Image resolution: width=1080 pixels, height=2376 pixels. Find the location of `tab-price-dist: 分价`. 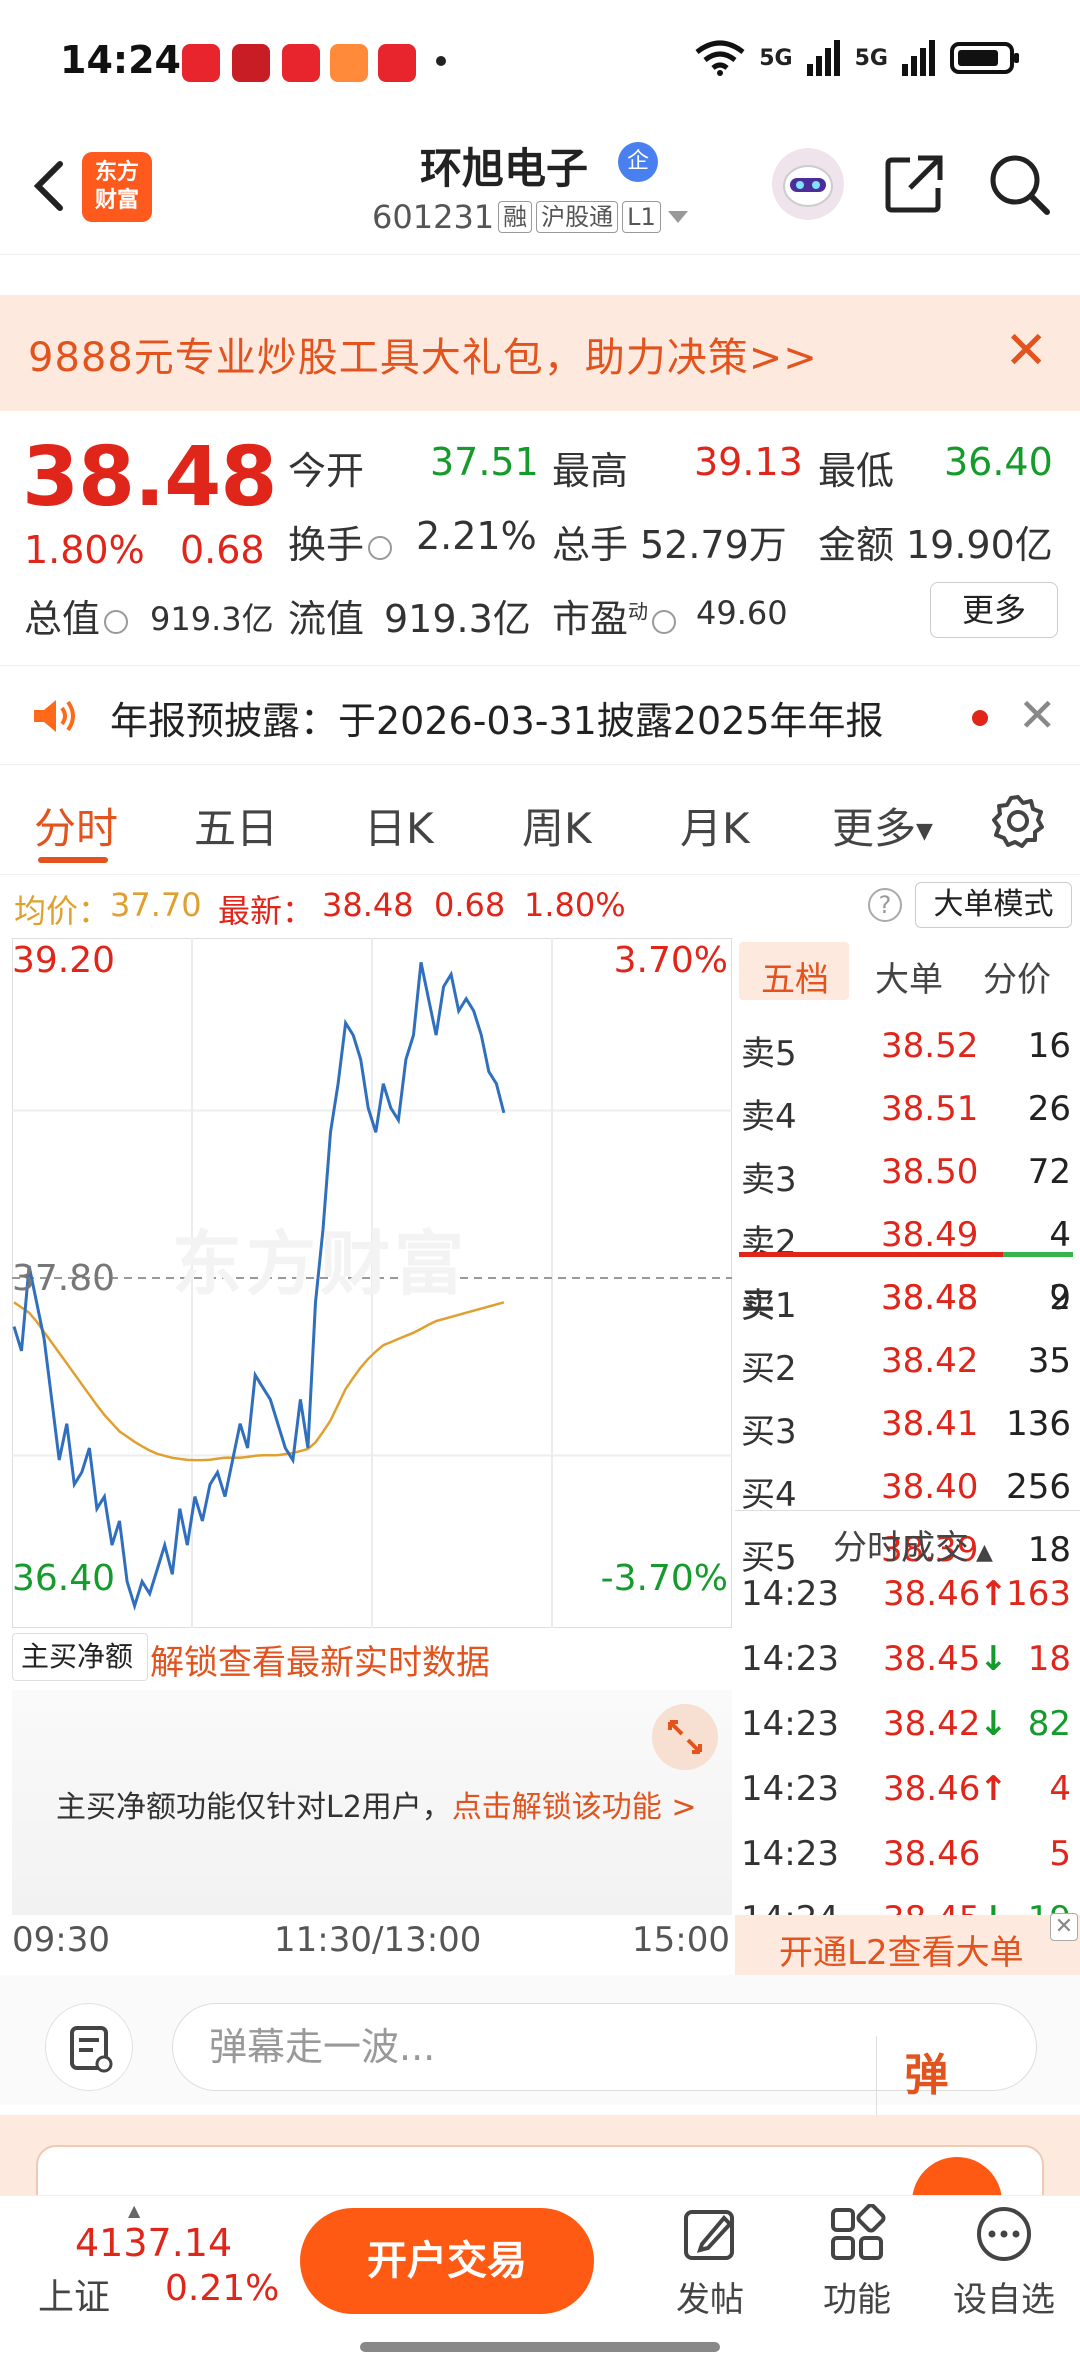

tab-price-dist: 分价 is located at coordinates (1017, 980).